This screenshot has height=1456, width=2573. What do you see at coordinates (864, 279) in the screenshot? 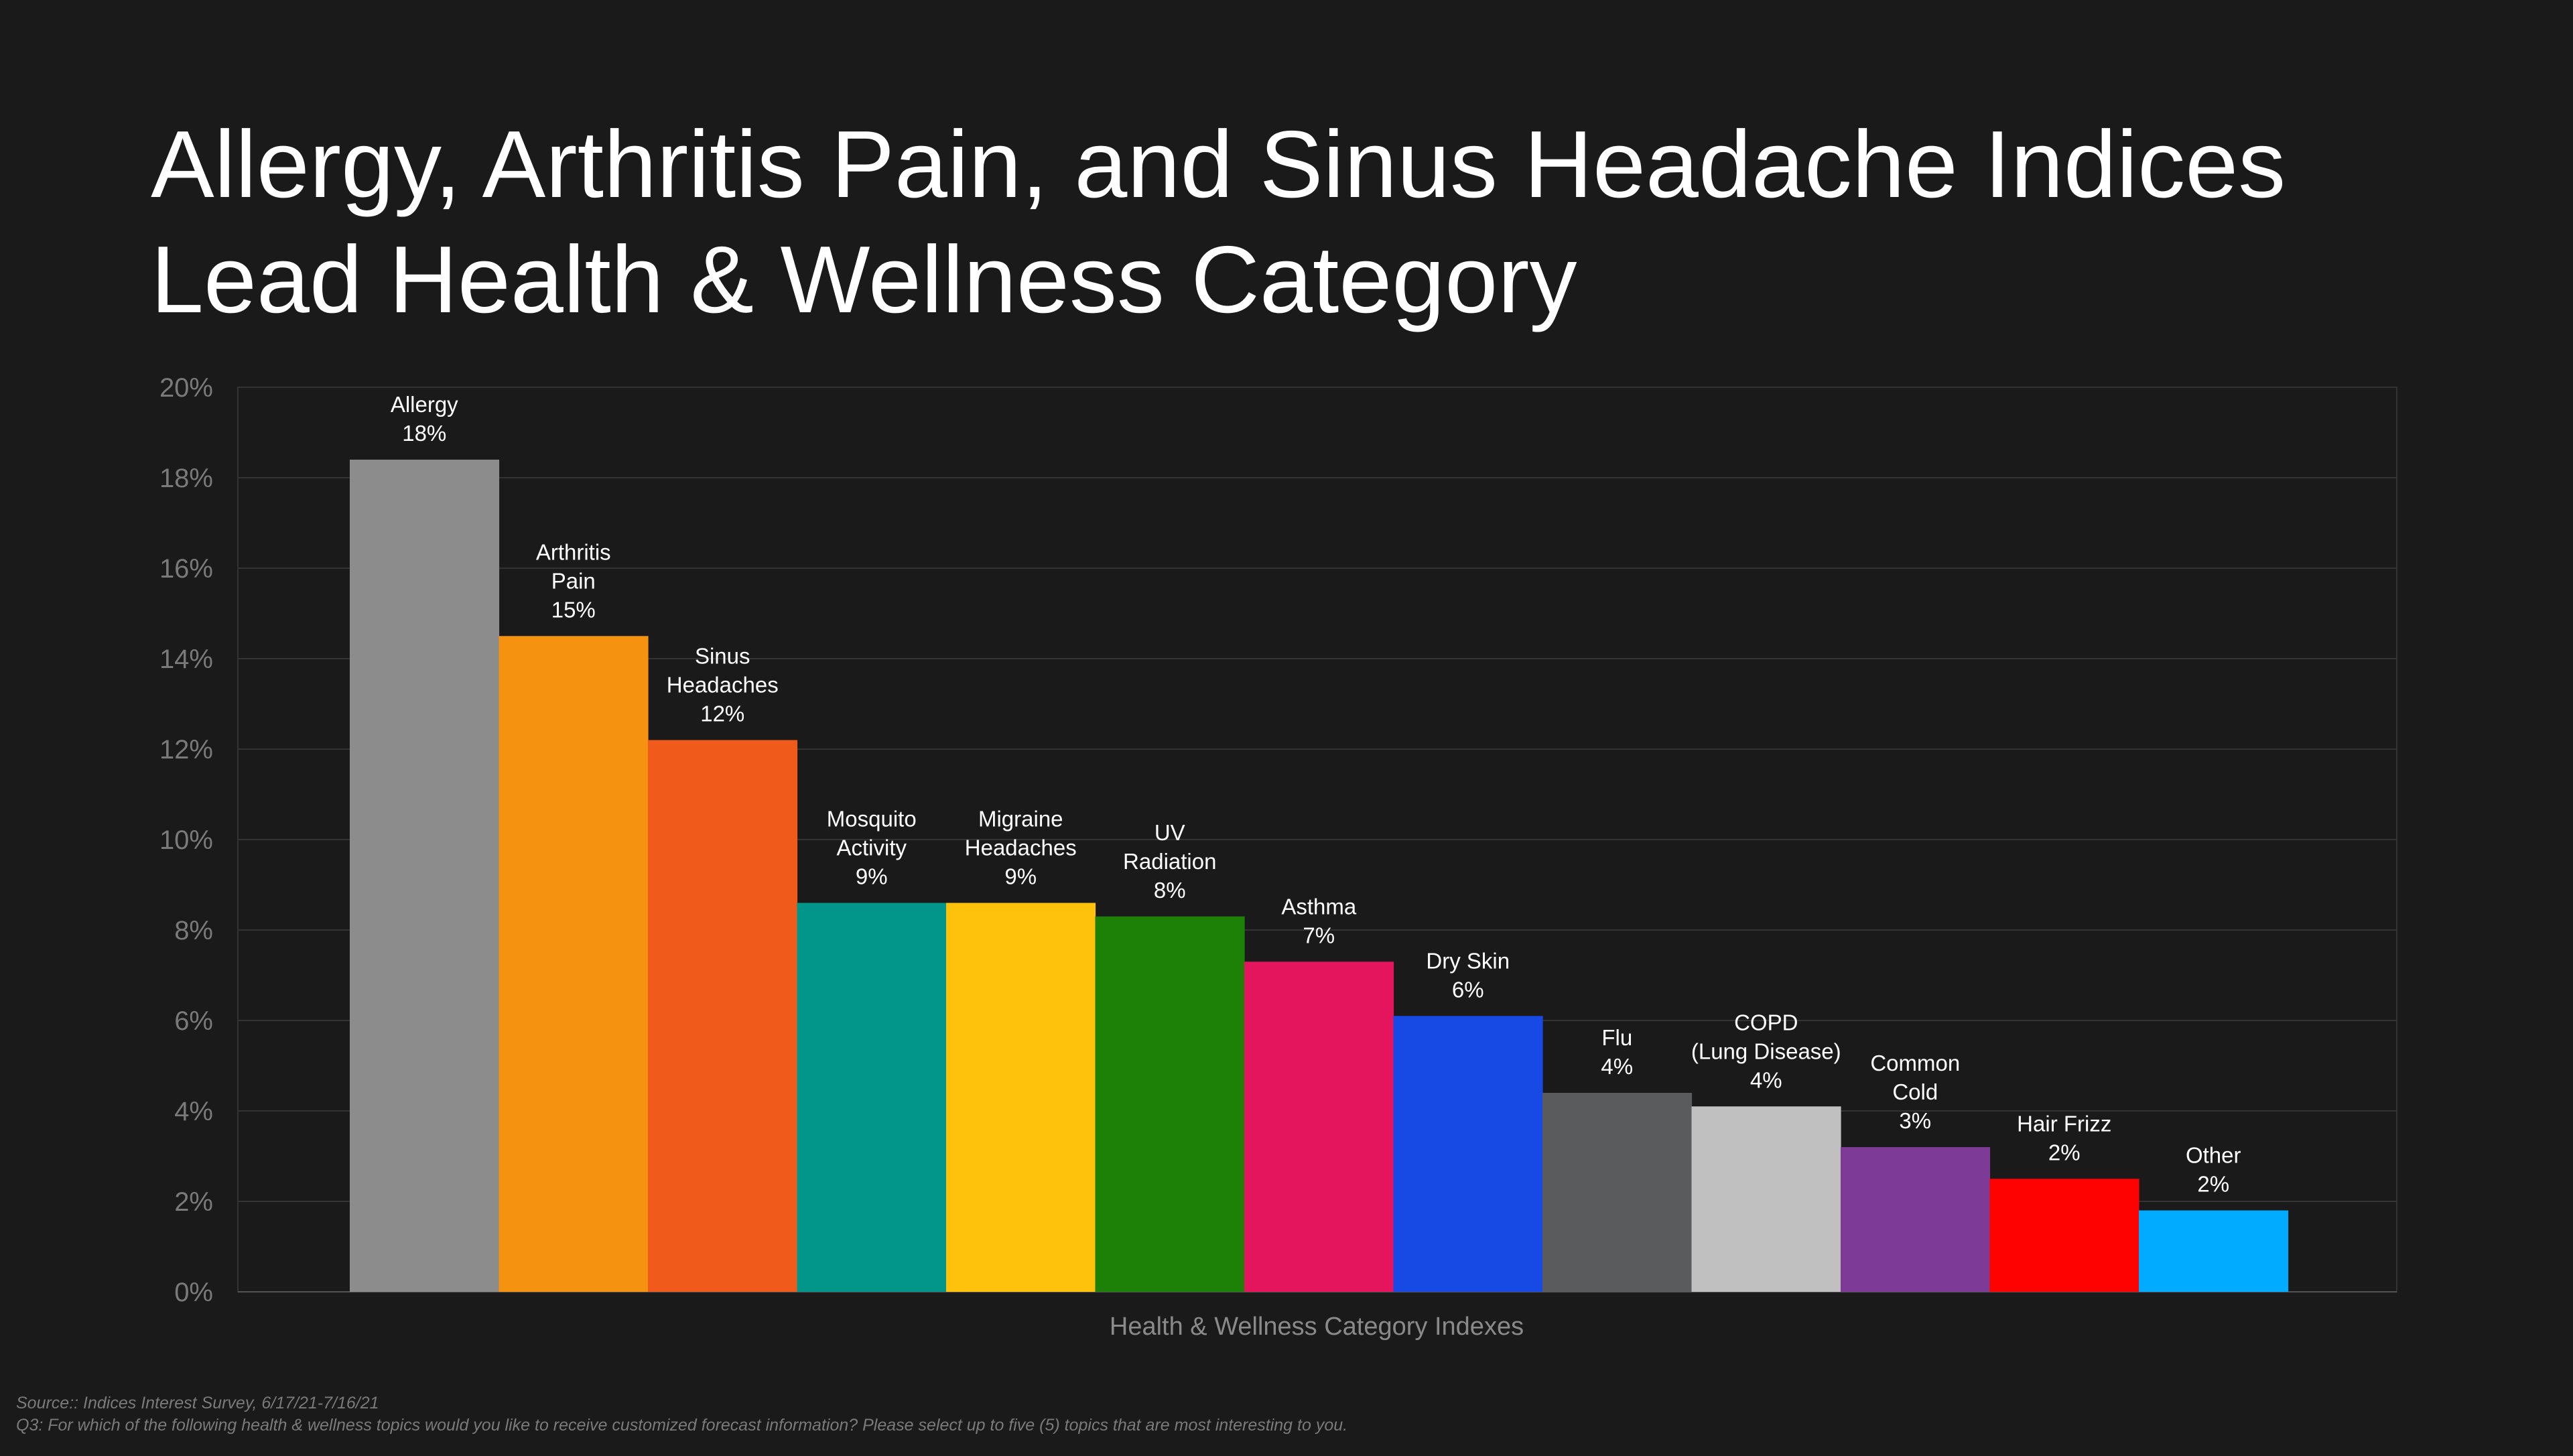
I see `chart-title-line-2: Lead Health & Wellness Category` at bounding box center [864, 279].